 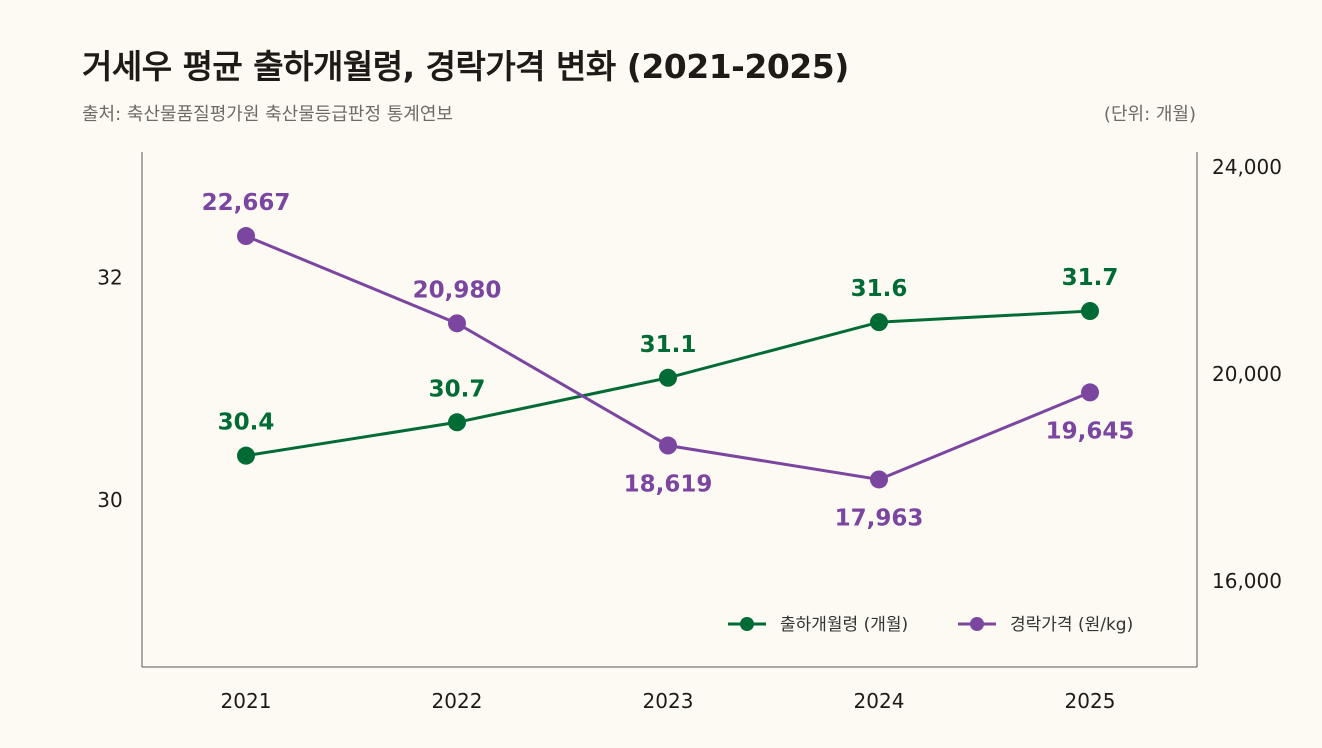 What do you see at coordinates (109, 500) in the screenshot?
I see `left-tick-label: 30` at bounding box center [109, 500].